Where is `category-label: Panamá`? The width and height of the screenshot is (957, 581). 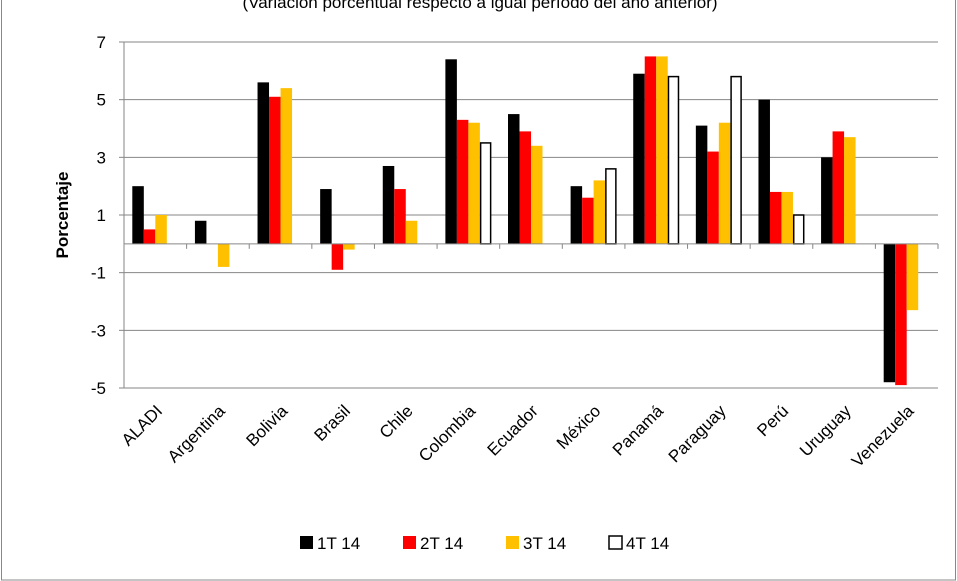 category-label: Panamá is located at coordinates (638, 430).